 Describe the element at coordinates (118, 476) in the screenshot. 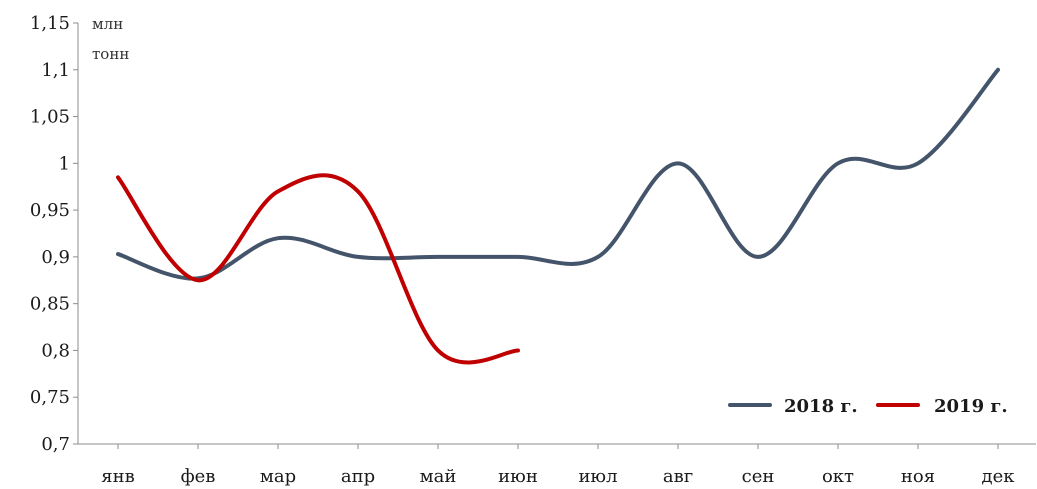

I see `x-tick-label-1: янв` at that location.